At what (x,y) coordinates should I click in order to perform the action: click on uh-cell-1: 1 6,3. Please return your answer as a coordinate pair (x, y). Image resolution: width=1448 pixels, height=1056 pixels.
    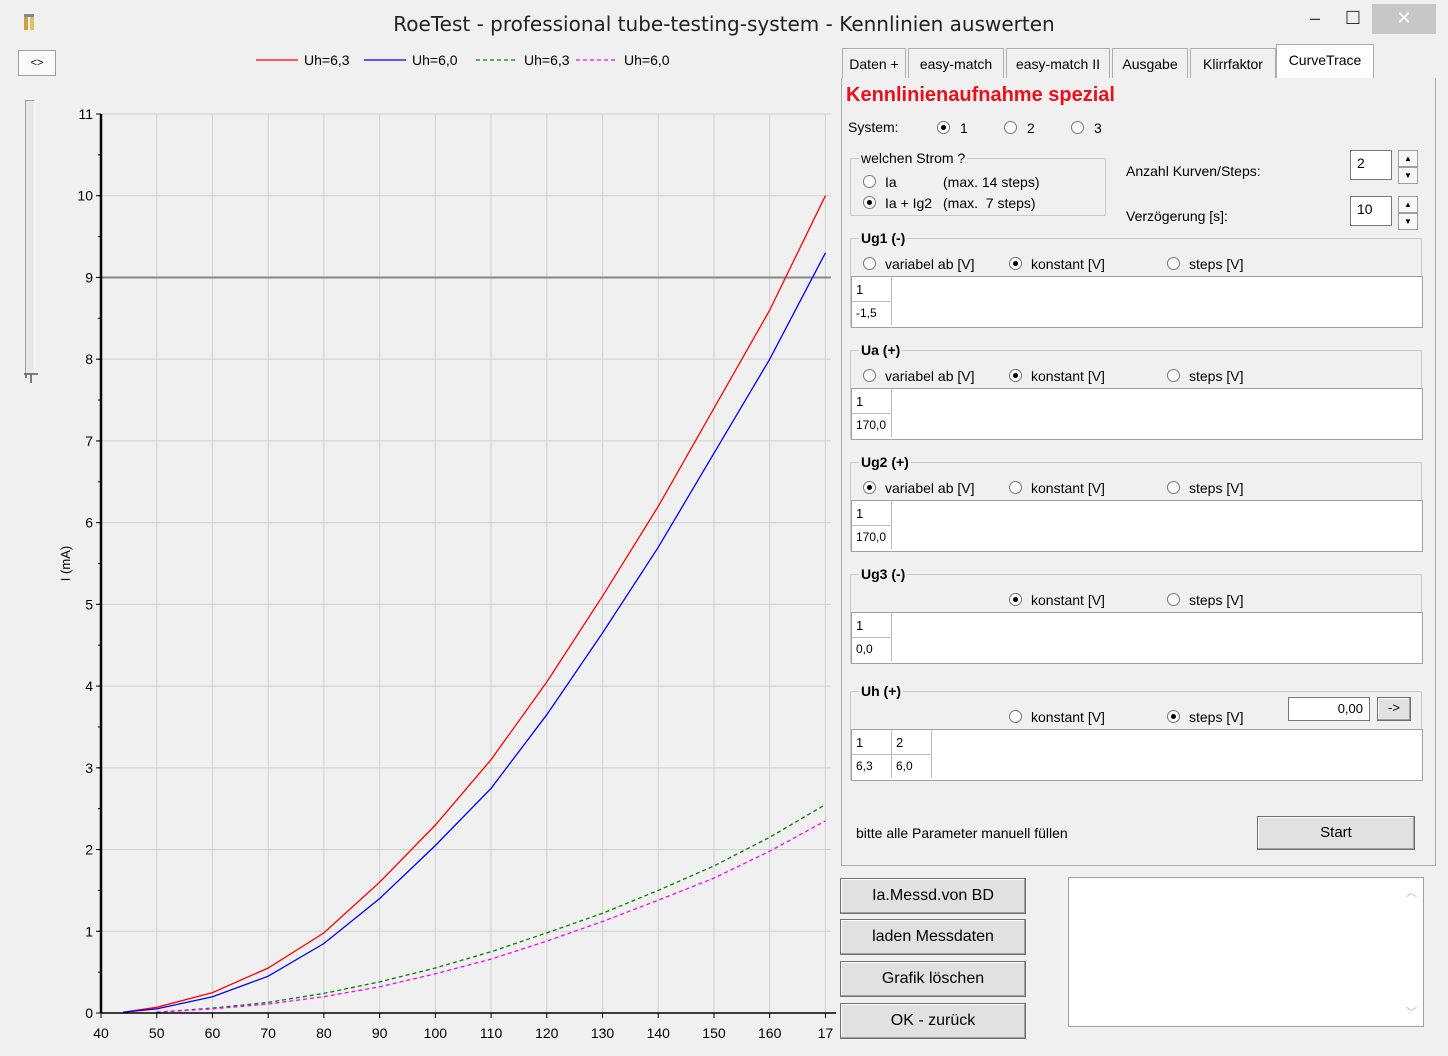
    Looking at the image, I should click on (872, 754).